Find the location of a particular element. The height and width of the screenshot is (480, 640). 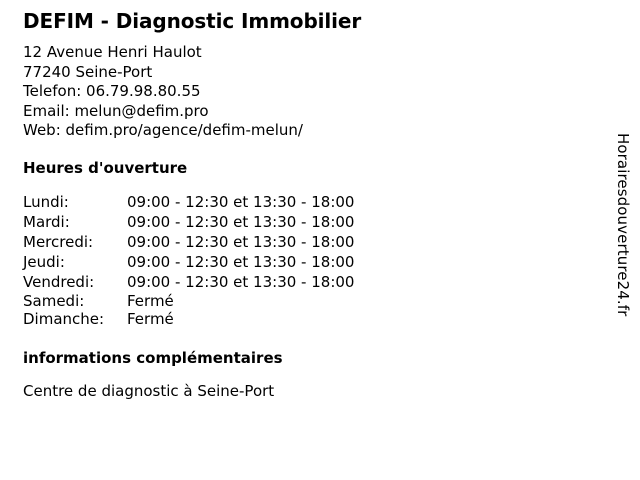

hours-day-label: Jeudi: is located at coordinates (44, 261).